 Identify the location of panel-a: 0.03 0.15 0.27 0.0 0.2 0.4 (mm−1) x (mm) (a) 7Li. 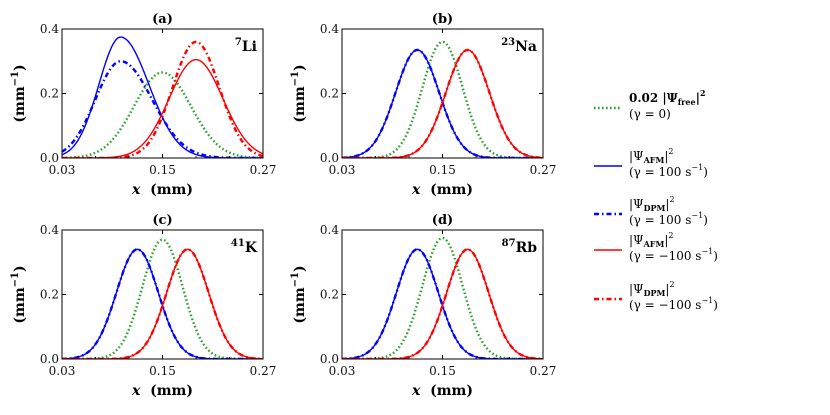
(143, 105).